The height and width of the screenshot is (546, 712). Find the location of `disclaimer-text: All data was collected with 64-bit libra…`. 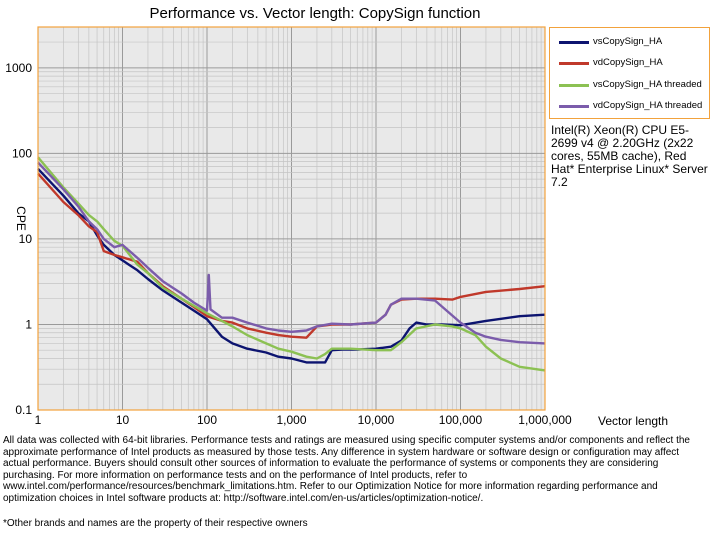

disclaimer-text: All data was collected with 64-bit libra… is located at coordinates (346, 469).